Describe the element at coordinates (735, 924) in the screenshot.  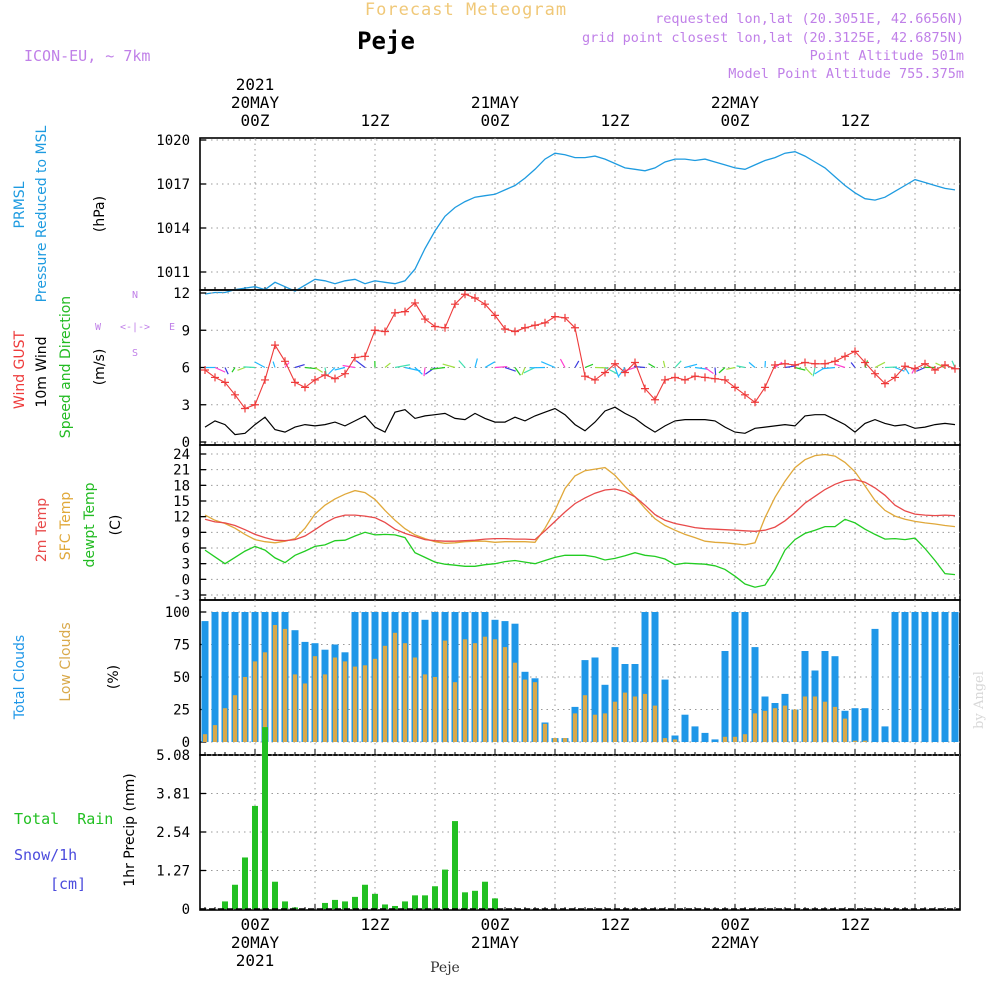
I see `bottom-time-label: 00Z` at that location.